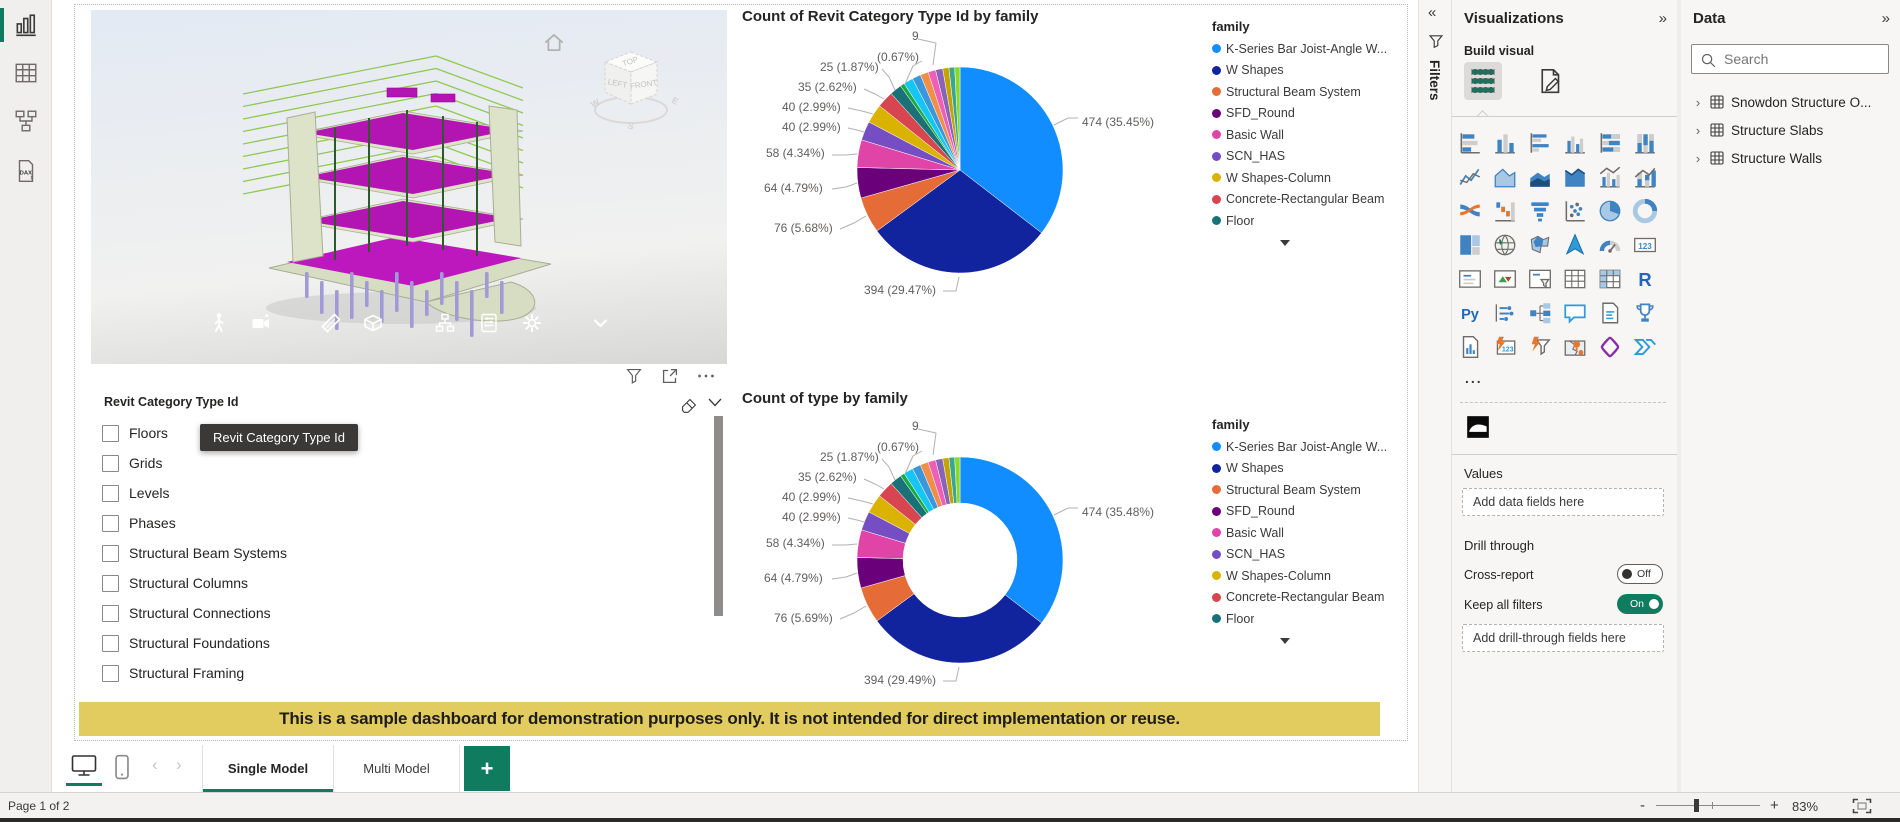 This screenshot has height=822, width=1900. Describe the element at coordinates (532, 323) in the screenshot. I see `settings-gear-icon` at that location.